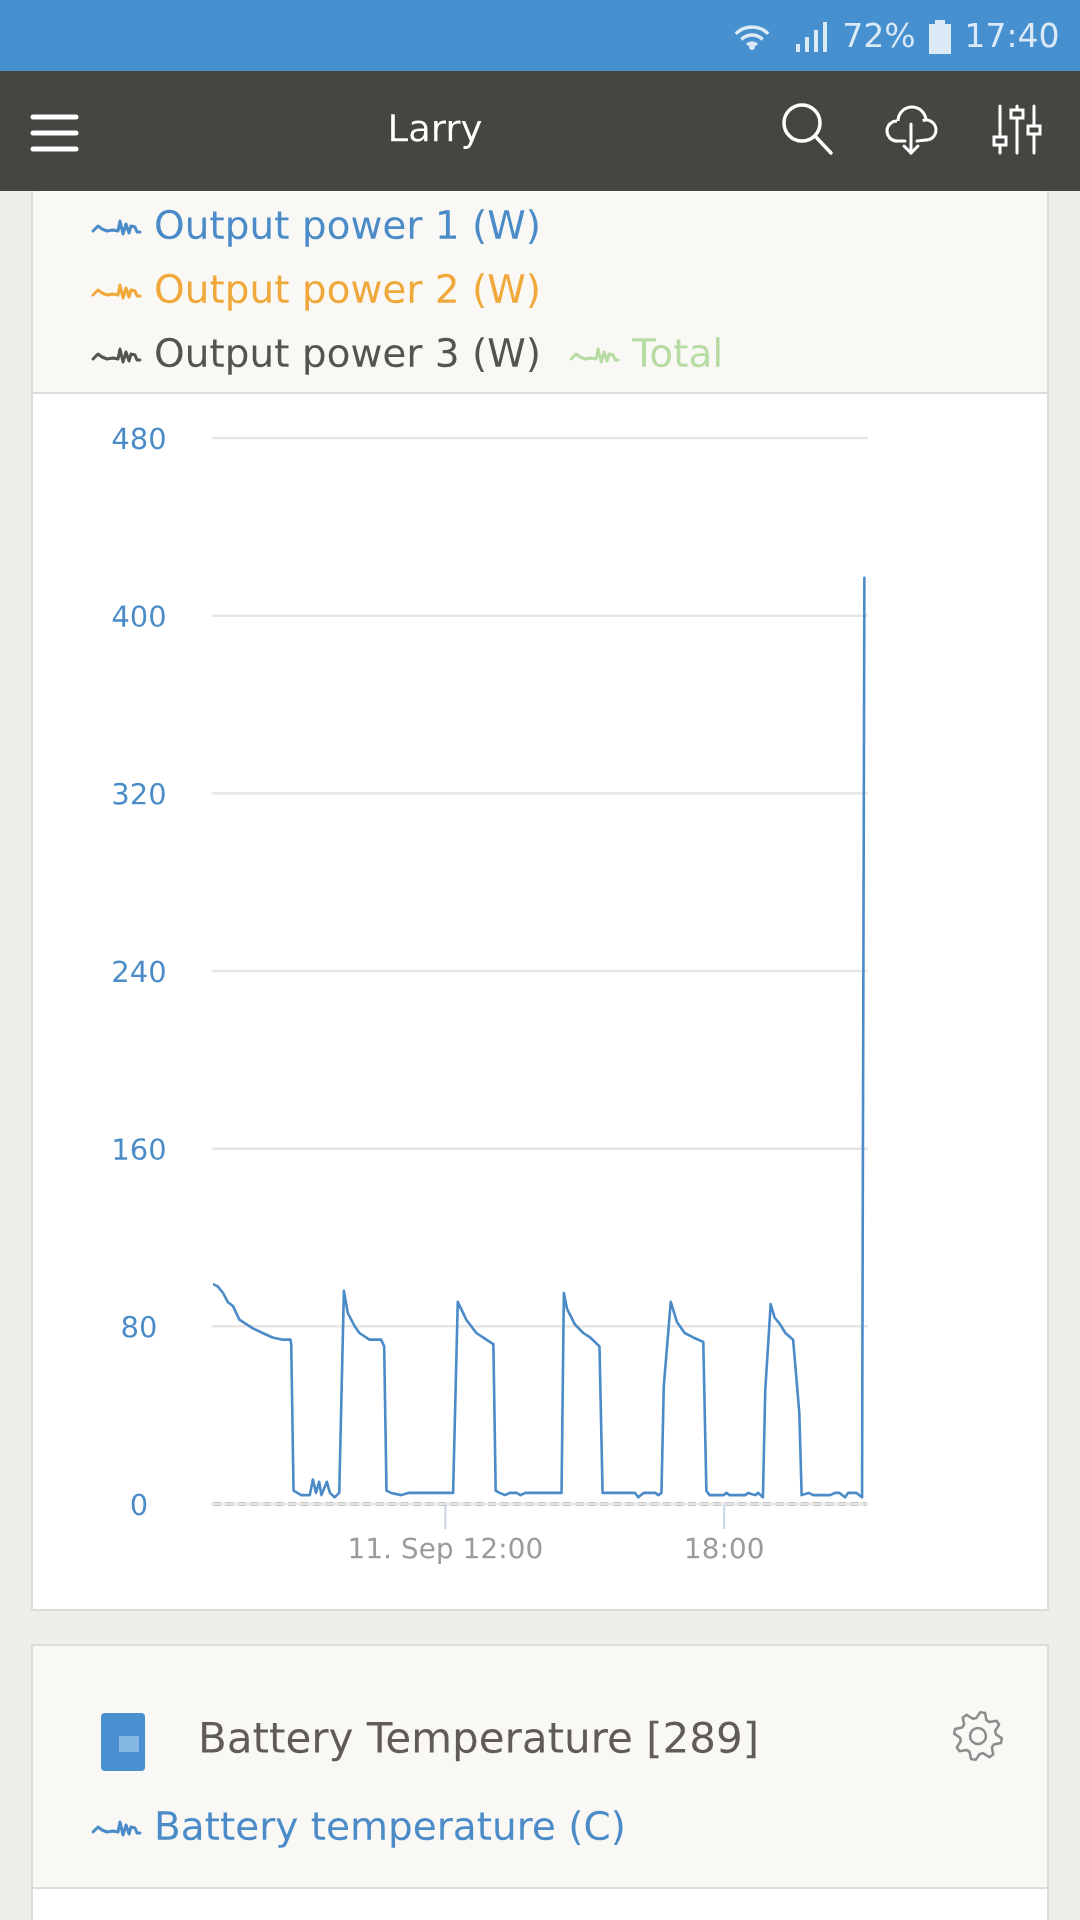 The height and width of the screenshot is (1920, 1080). What do you see at coordinates (347, 228) in the screenshot?
I see `legend-label: Output power 1 (W)` at bounding box center [347, 228].